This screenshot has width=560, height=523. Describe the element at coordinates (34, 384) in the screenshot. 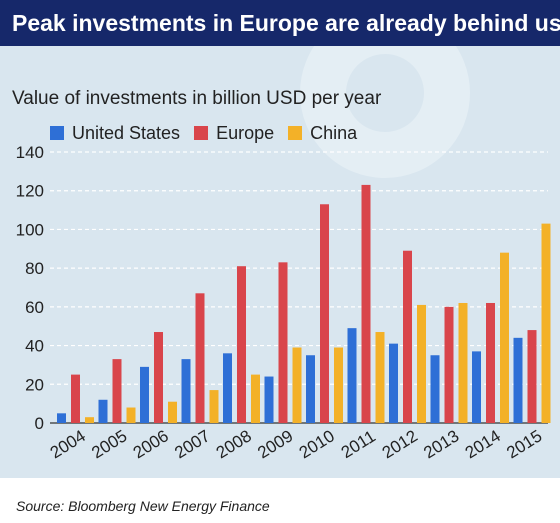

I see `y-tick-label: 20` at that location.